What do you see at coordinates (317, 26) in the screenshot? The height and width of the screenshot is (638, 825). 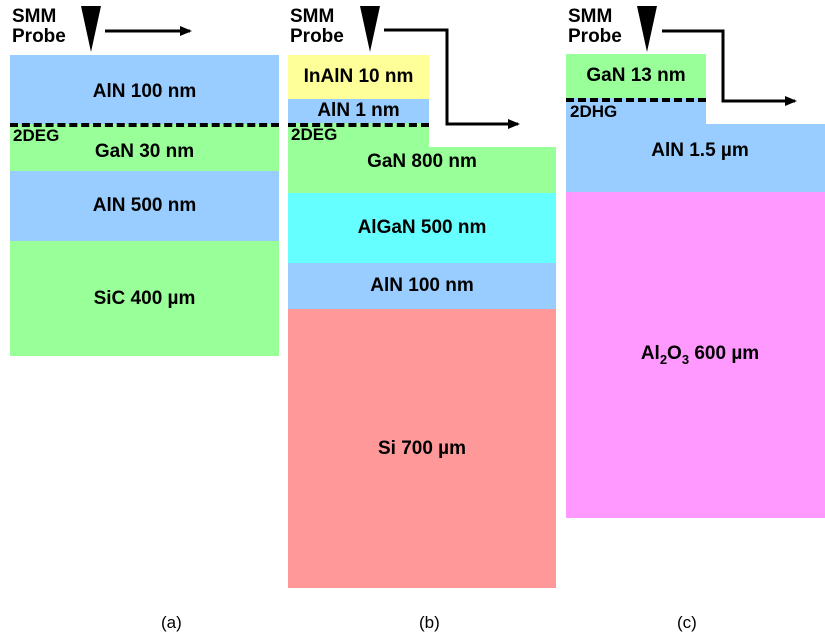 I see `probe-label-b: SMM Probe` at bounding box center [317, 26].